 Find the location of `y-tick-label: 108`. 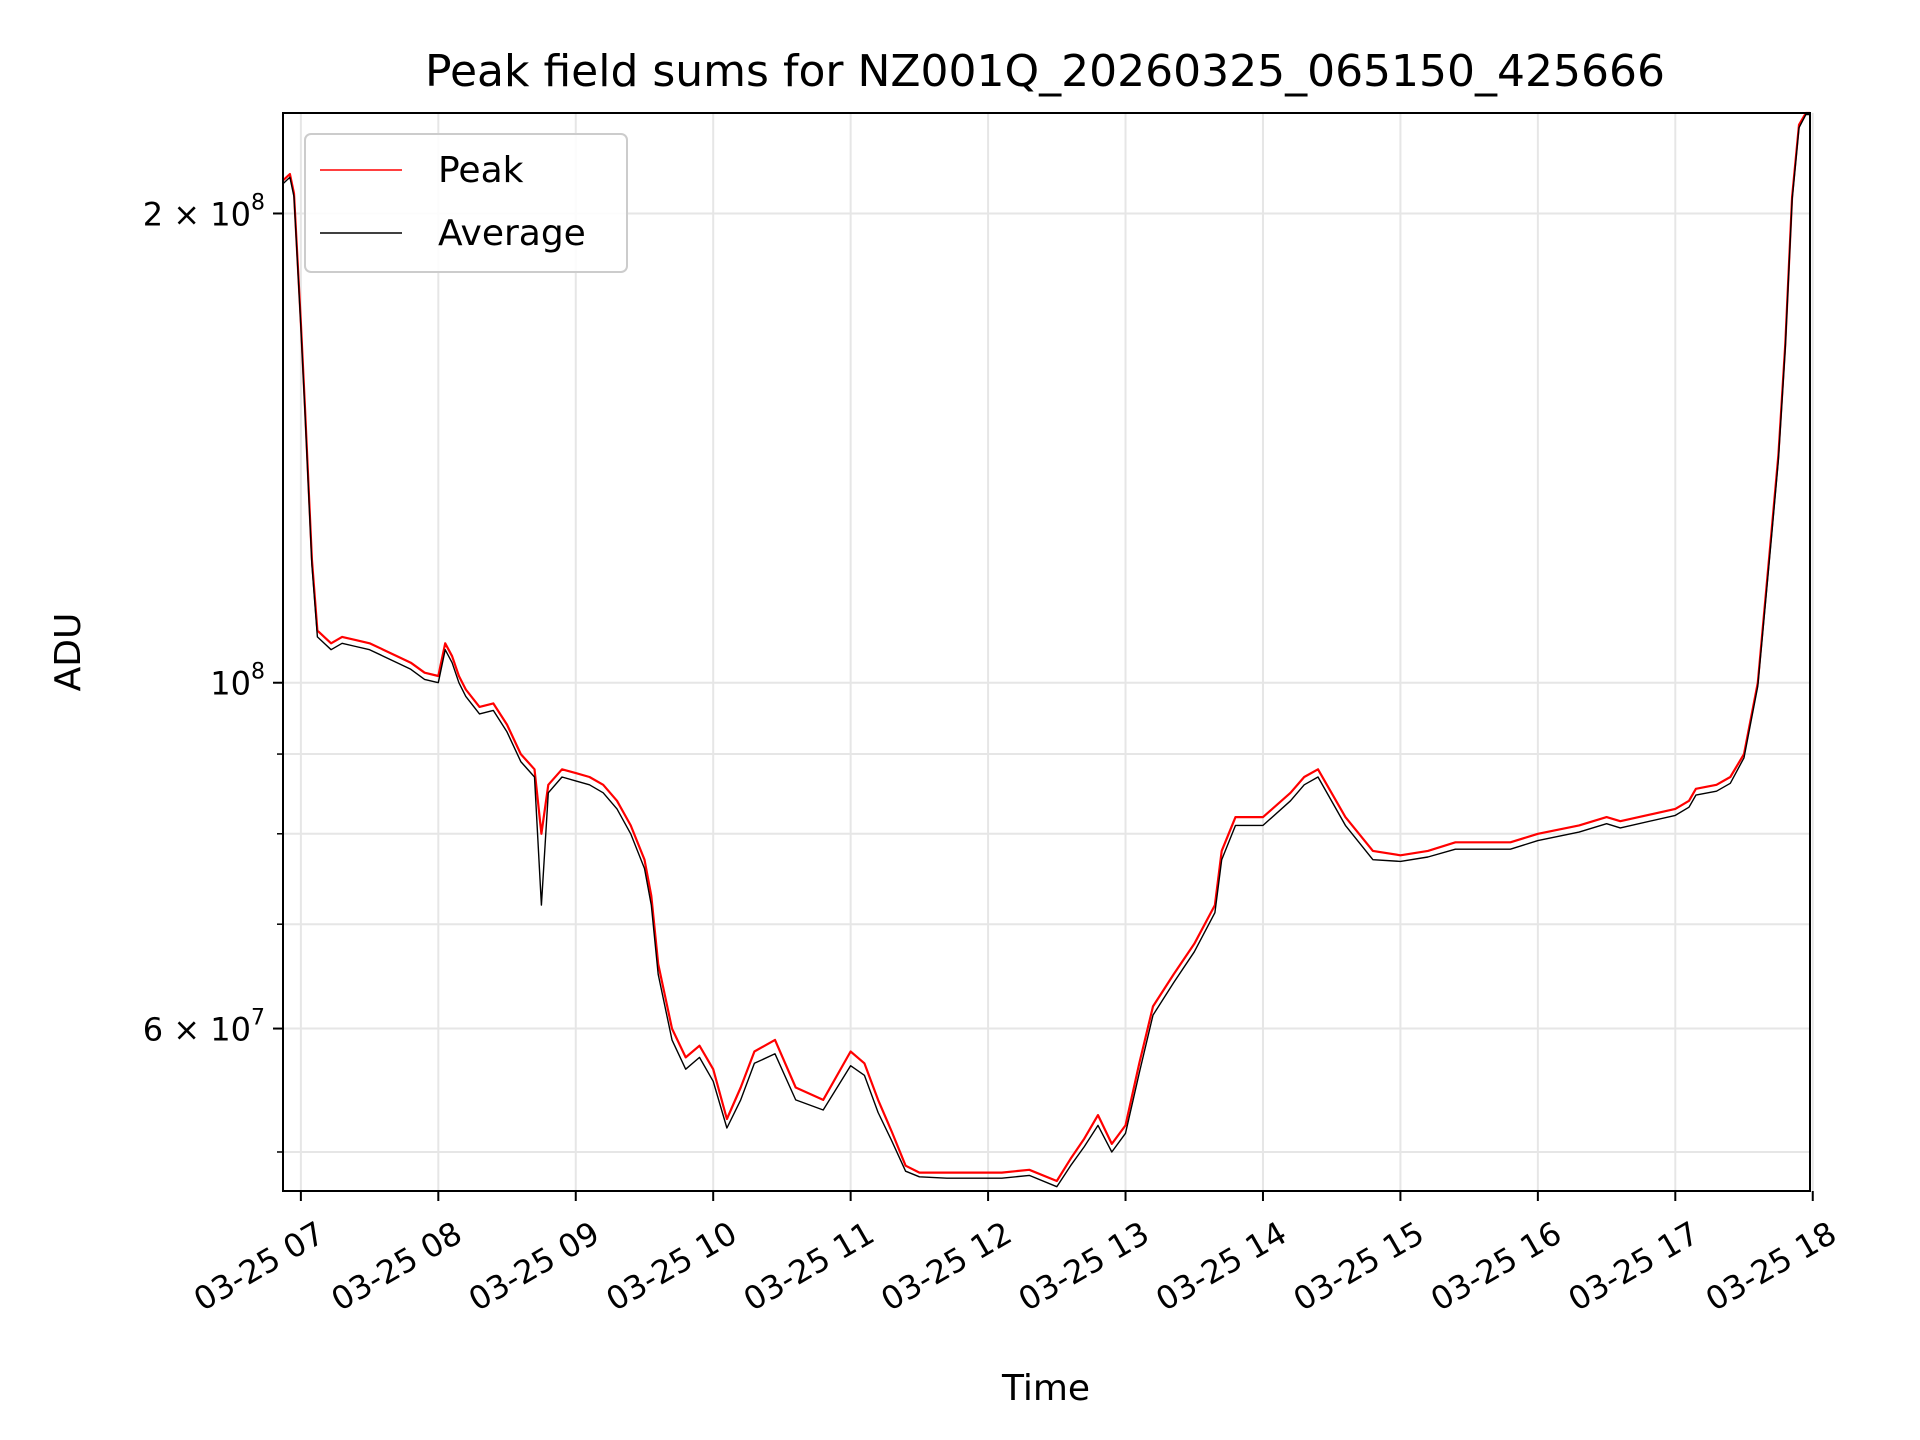

y-tick-label: 108 is located at coordinates (237, 681).